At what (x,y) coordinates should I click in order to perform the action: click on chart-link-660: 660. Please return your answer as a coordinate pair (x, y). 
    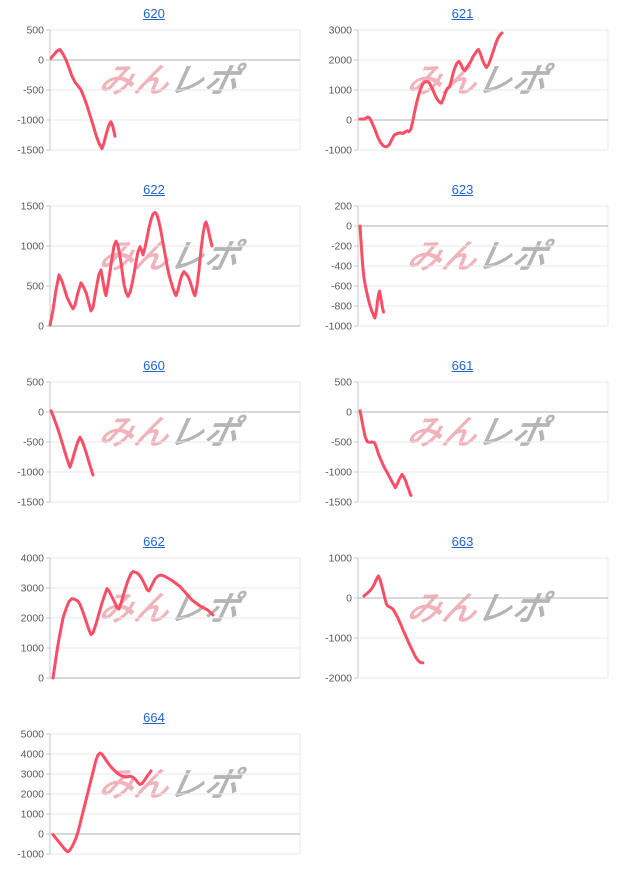
    Looking at the image, I should click on (154, 365).